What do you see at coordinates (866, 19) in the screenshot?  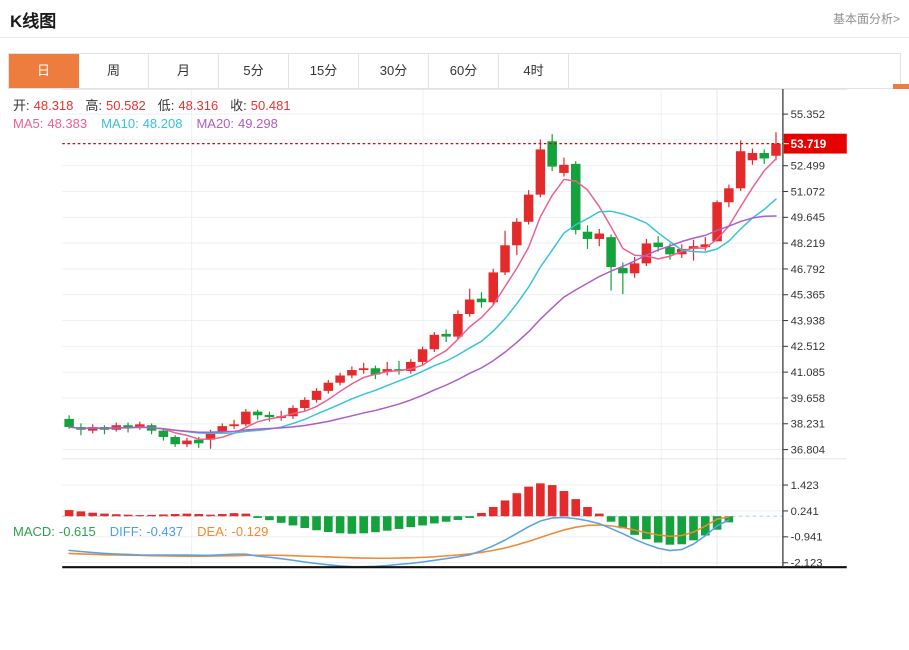 I see `fundamental-analysis-link: 基本面分析>` at bounding box center [866, 19].